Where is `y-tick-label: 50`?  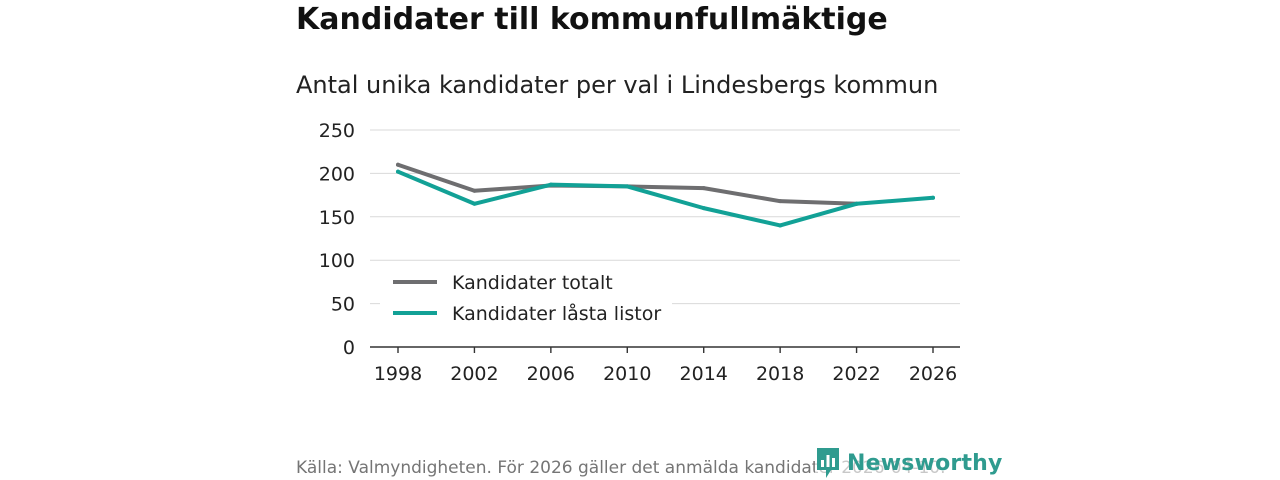
y-tick-label: 50 is located at coordinates (343, 305).